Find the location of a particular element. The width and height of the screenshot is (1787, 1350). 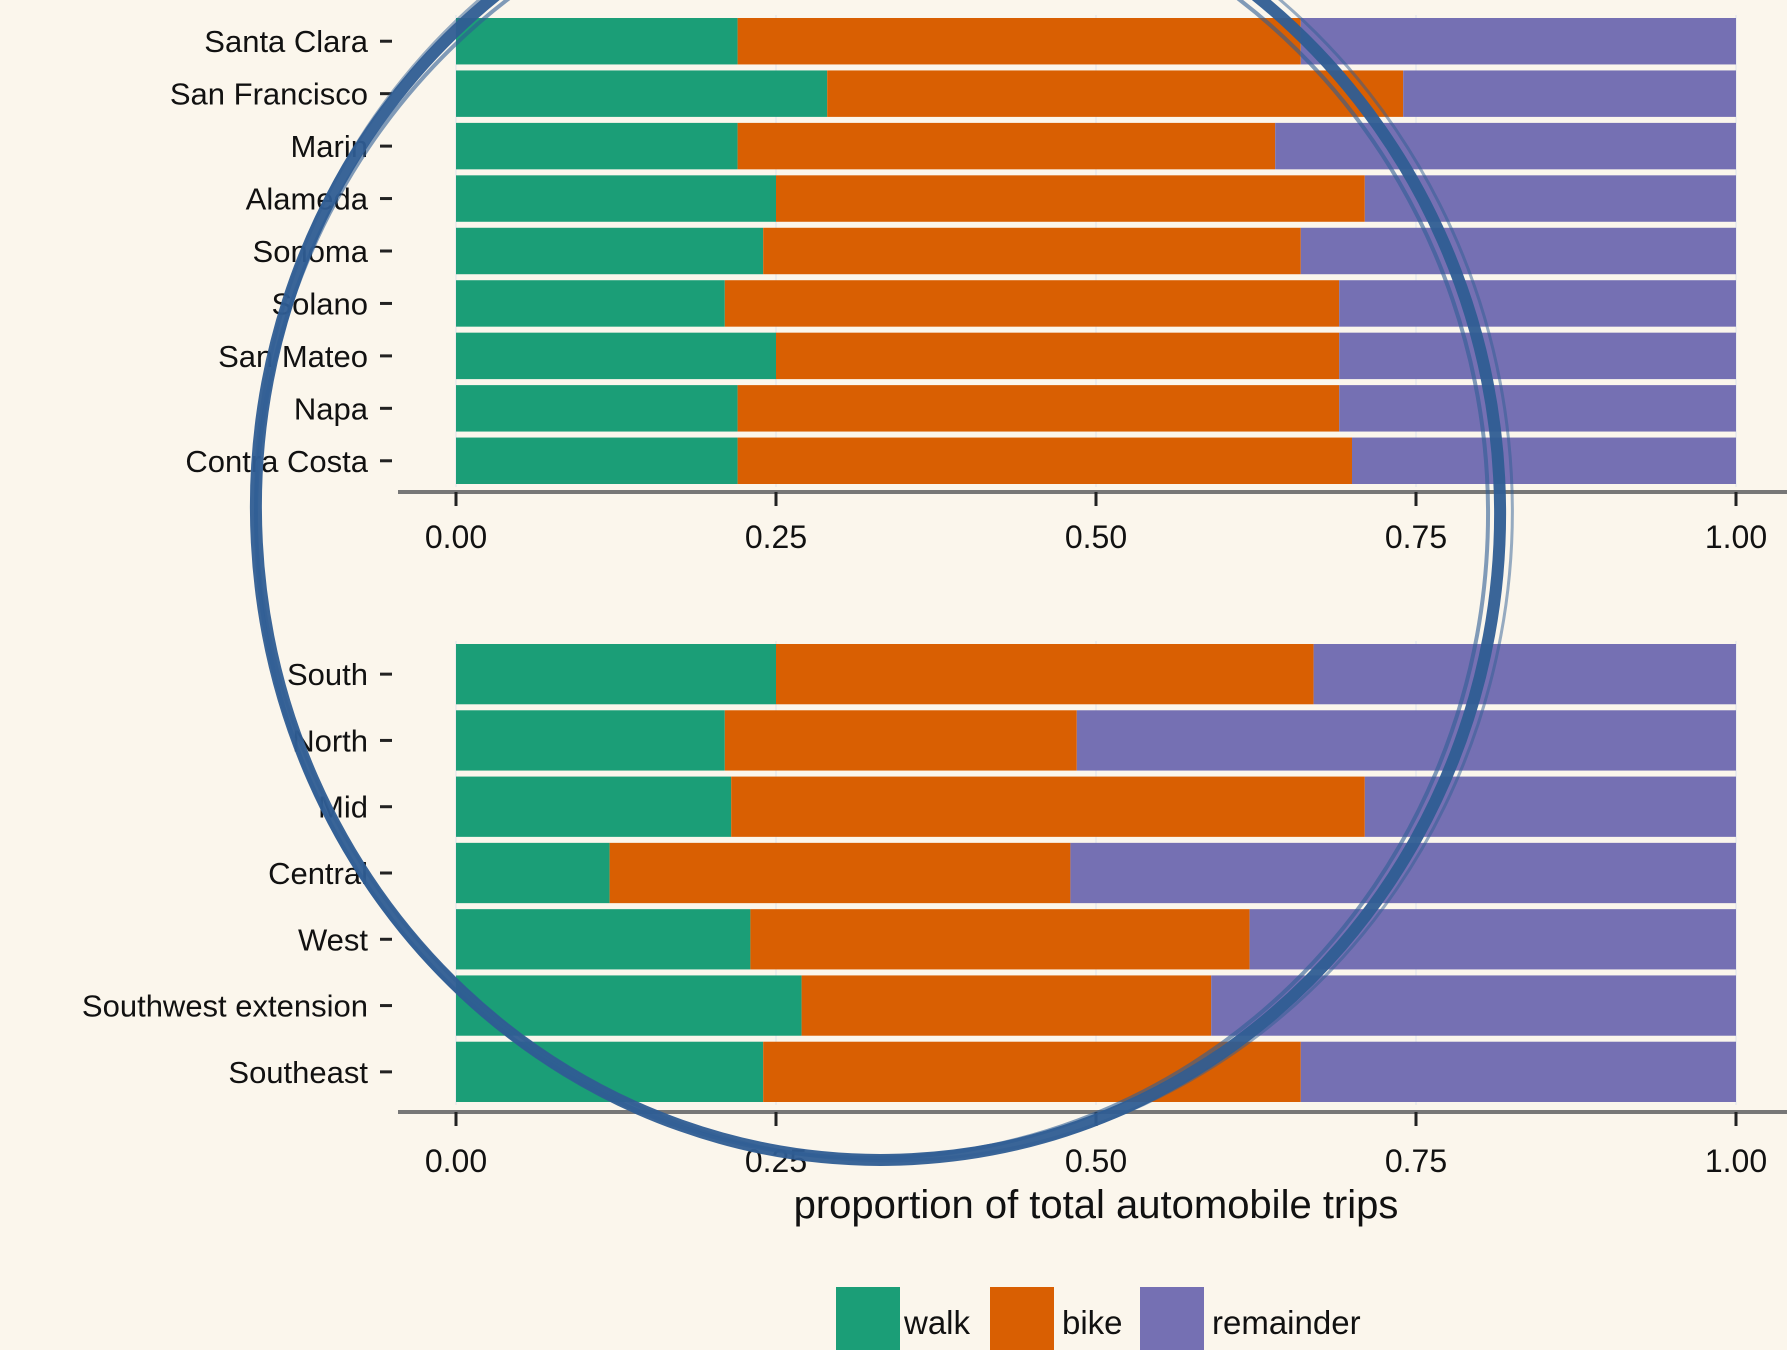

bar-row: Contra Costa is located at coordinates (960, 460).